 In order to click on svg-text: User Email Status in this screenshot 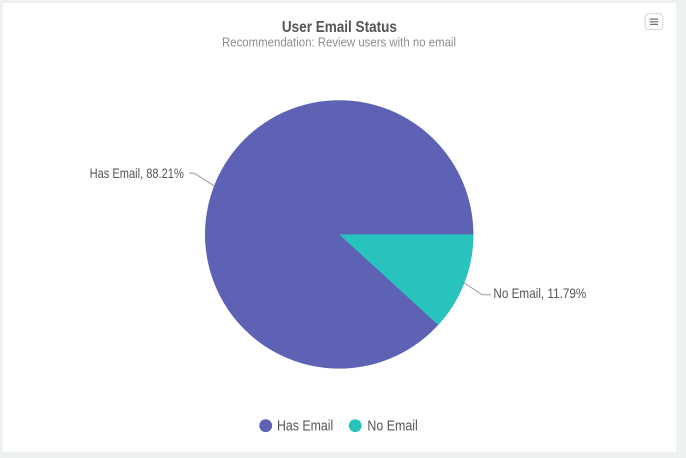, I will do `click(339, 27)`.